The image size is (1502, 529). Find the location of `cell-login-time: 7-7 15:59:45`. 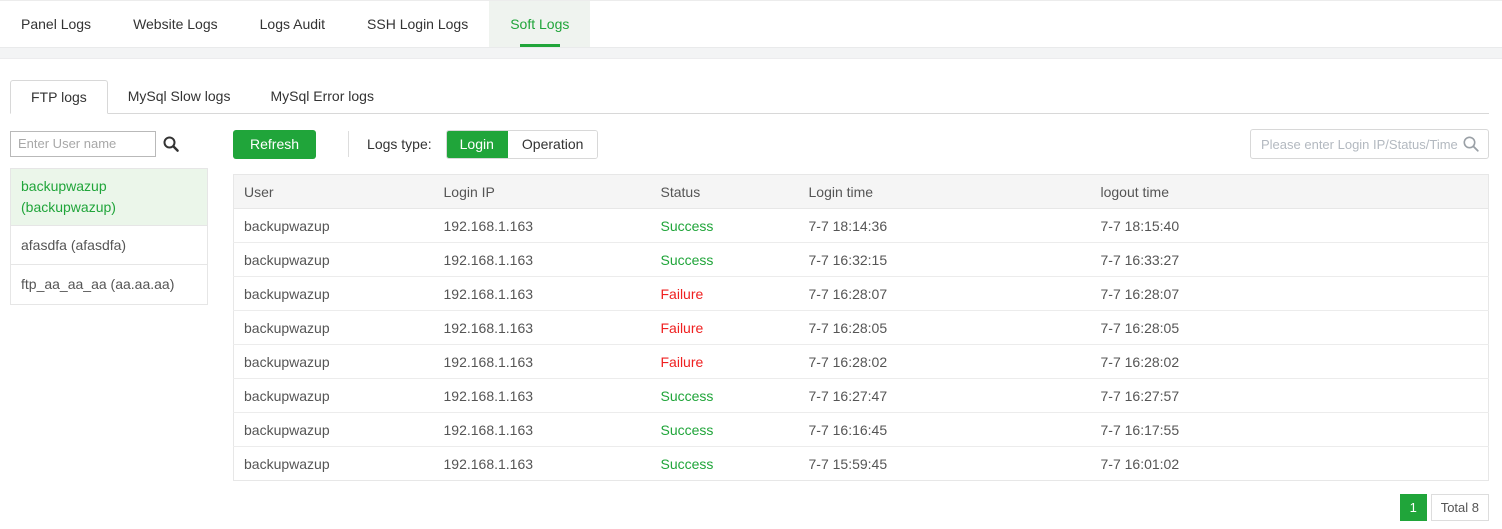

cell-login-time: 7-7 15:59:45 is located at coordinates (848, 463).